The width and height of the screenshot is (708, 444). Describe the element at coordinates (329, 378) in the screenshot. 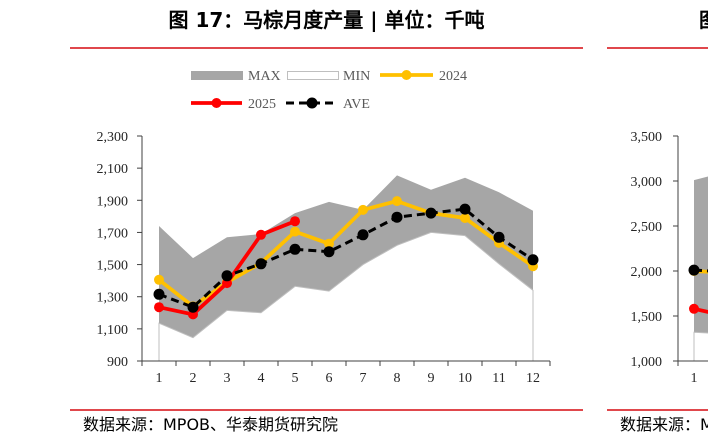

I see `x-tick-label: 6` at that location.